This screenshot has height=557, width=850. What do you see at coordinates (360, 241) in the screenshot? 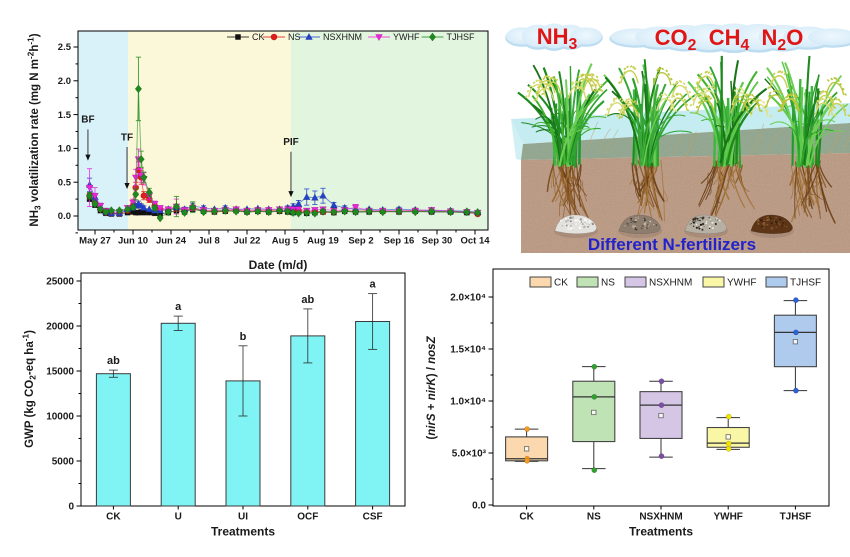
I see `x-tick-label: Sep 2` at bounding box center [360, 241].